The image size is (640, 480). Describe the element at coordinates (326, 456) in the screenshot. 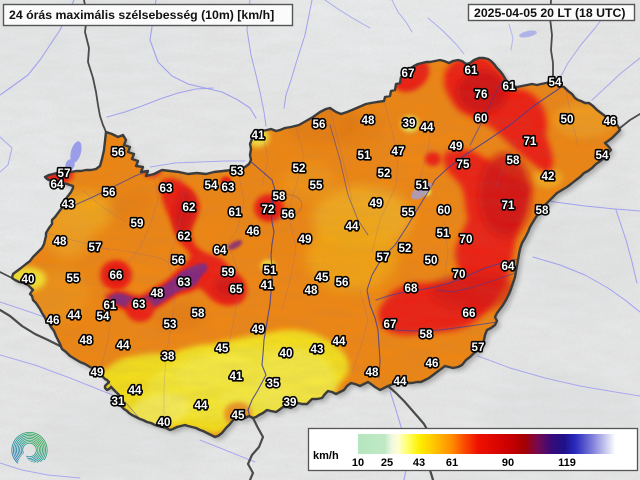

I see `svg-text: km/h` at that location.